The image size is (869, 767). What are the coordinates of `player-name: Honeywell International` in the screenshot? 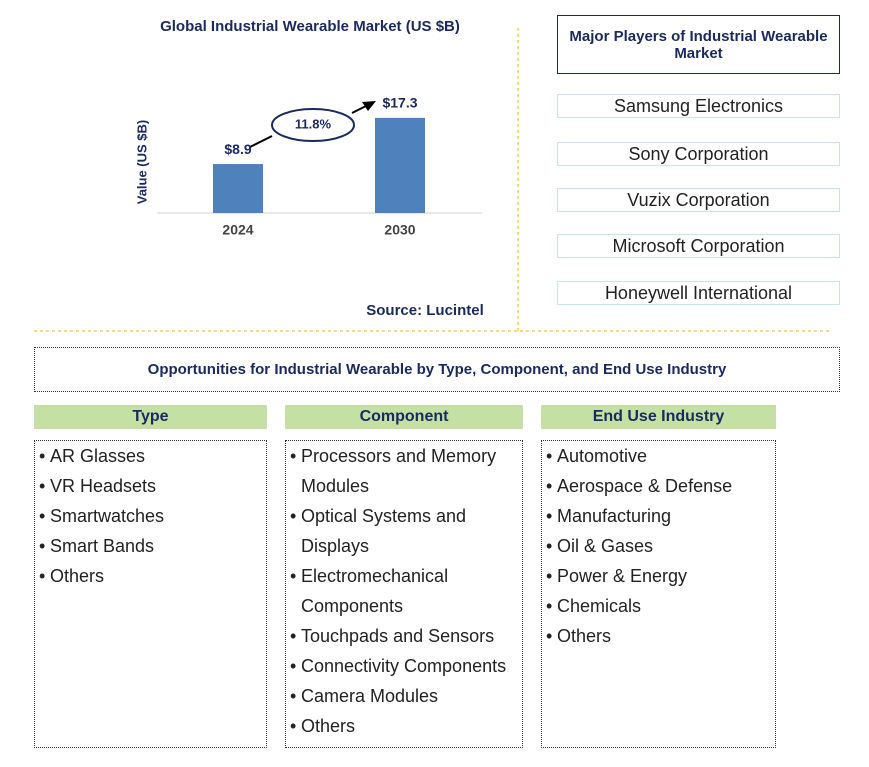 It's located at (698, 293).